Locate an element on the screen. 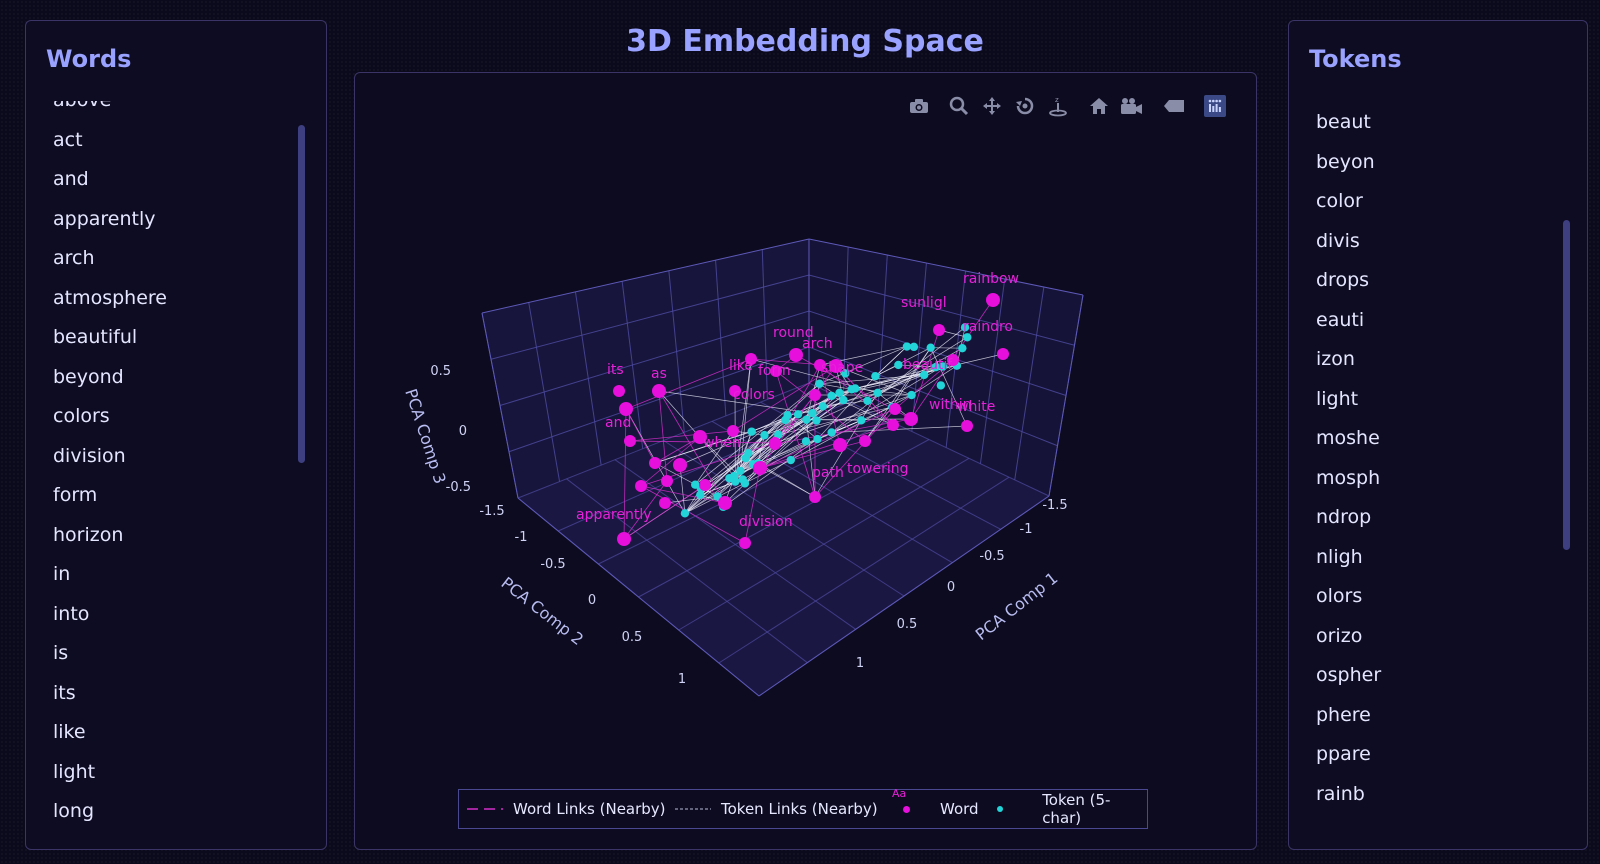 The width and height of the screenshot is (1600, 864). legend-item-token: Token (5-char) is located at coordinates (1072, 809).